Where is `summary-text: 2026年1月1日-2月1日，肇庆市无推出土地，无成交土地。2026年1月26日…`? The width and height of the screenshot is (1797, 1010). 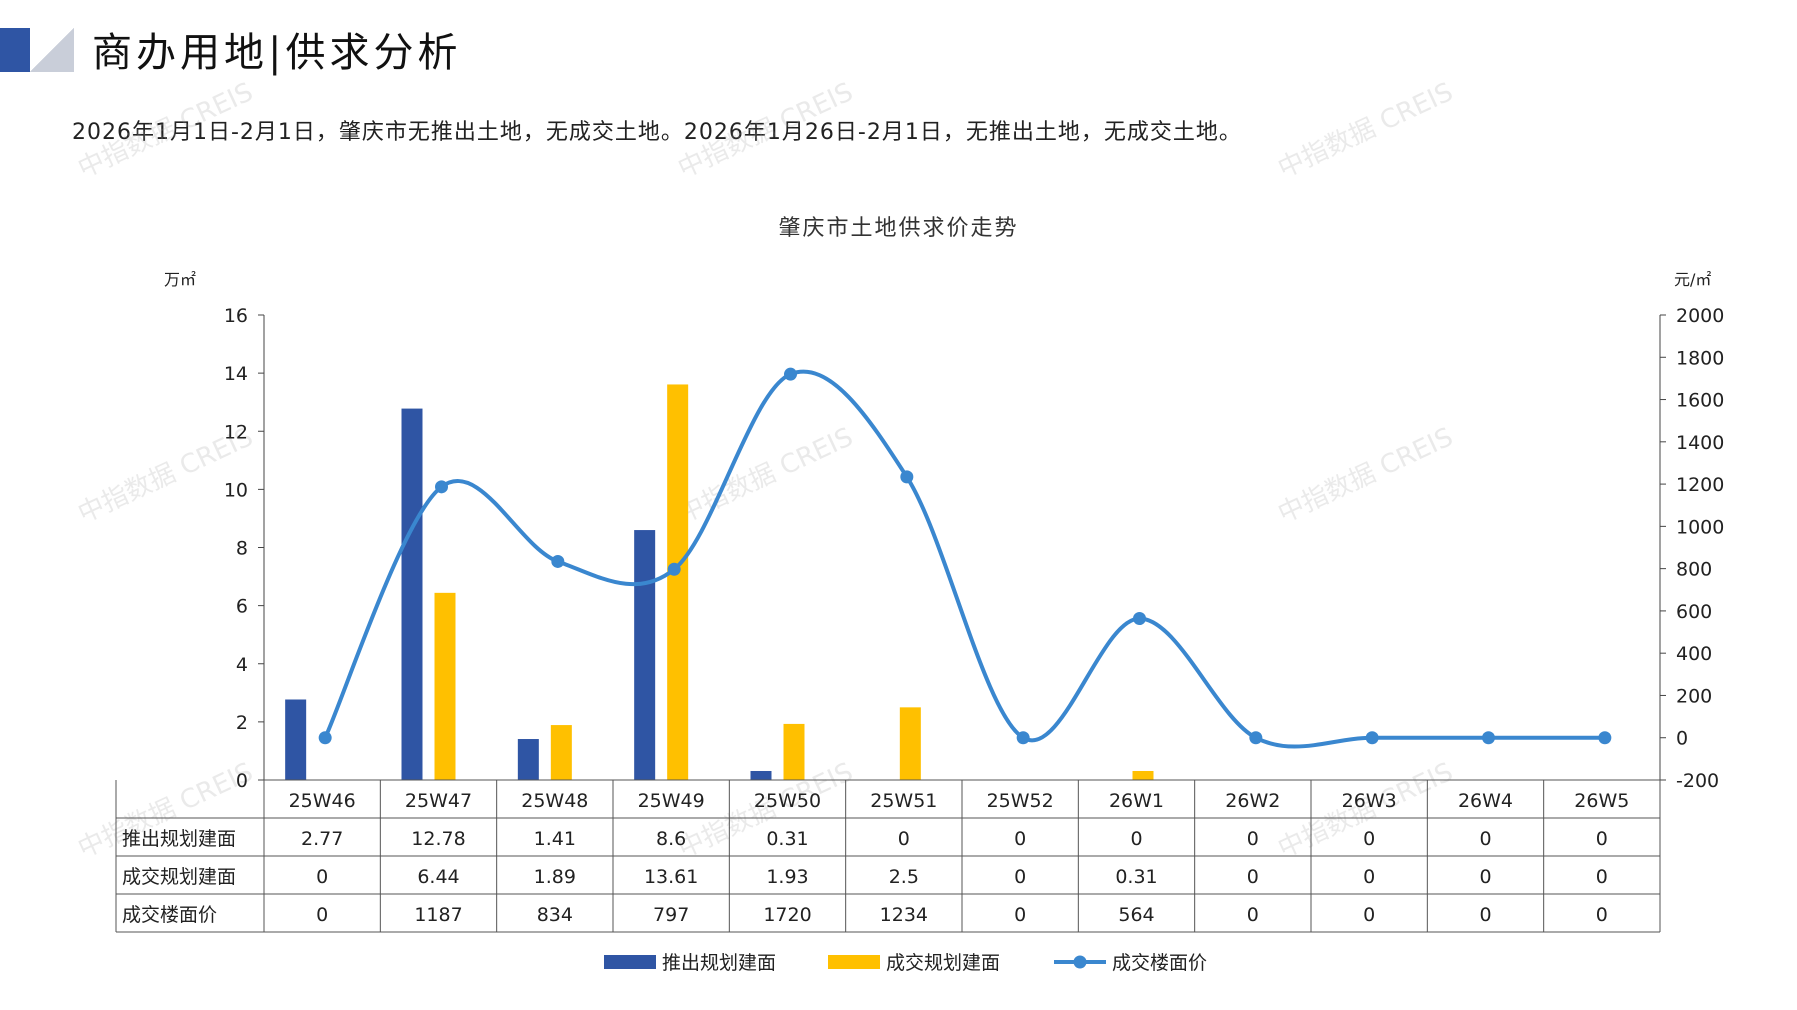 summary-text: 2026年1月1日-2月1日，肇庆市无推出土地，无成交土地。2026年1月26日… is located at coordinates (657, 132).